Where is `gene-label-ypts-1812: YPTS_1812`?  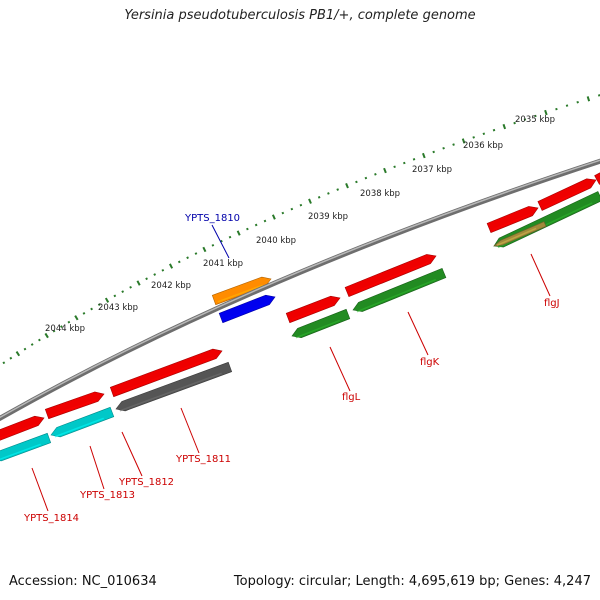 gene-label-ypts-1812: YPTS_1812 is located at coordinates (146, 482).